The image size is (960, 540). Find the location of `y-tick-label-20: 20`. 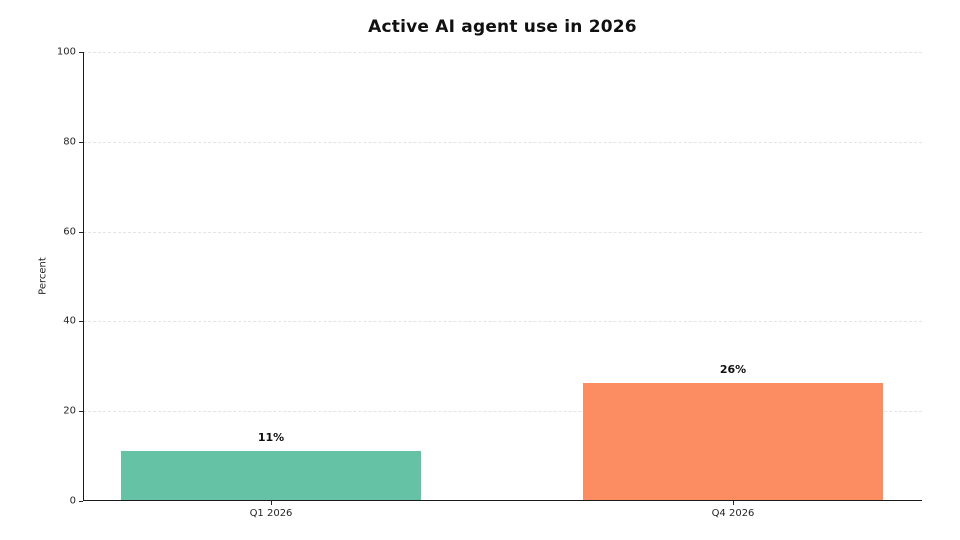

y-tick-label-20: 20 is located at coordinates (69, 411).